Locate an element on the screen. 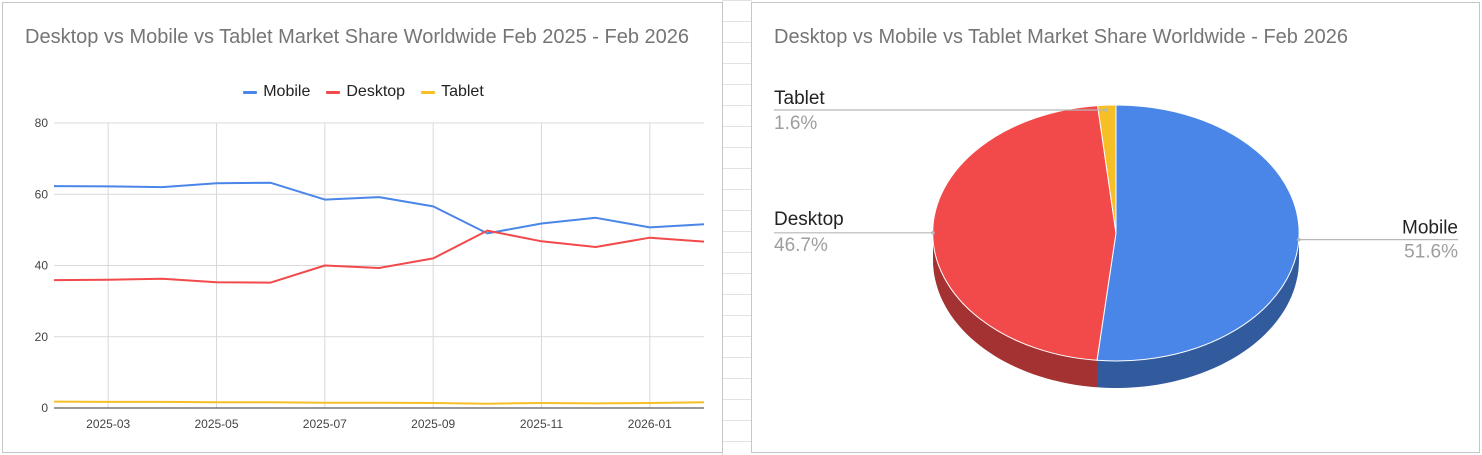  x-tick-label: 2026-01 is located at coordinates (650, 424).